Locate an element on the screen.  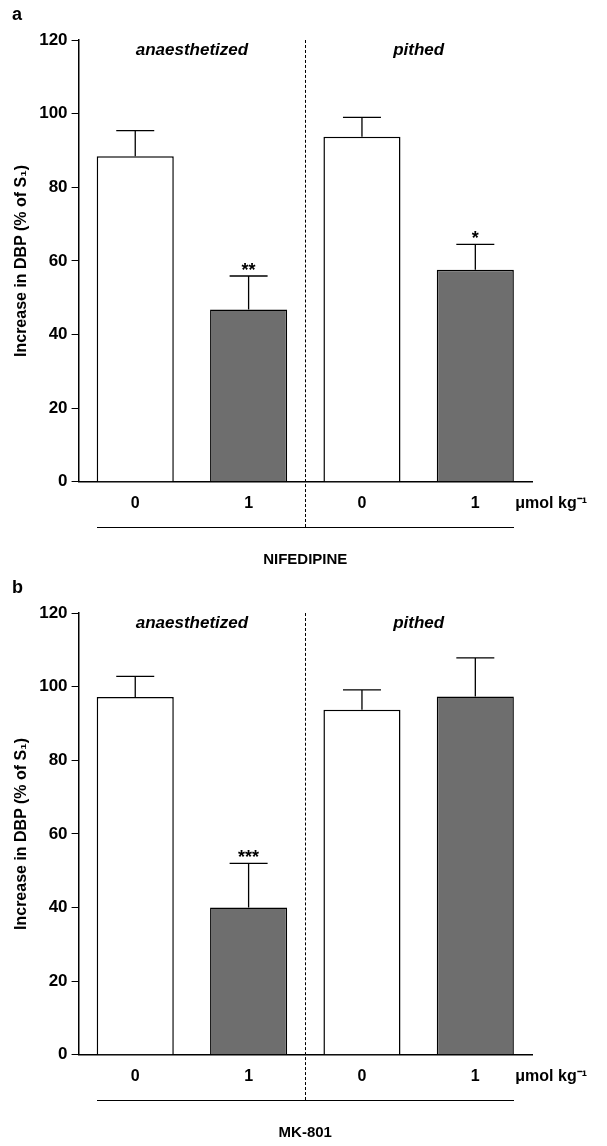
x-axis-title: NIFEDIPINE is located at coordinates (305, 559).